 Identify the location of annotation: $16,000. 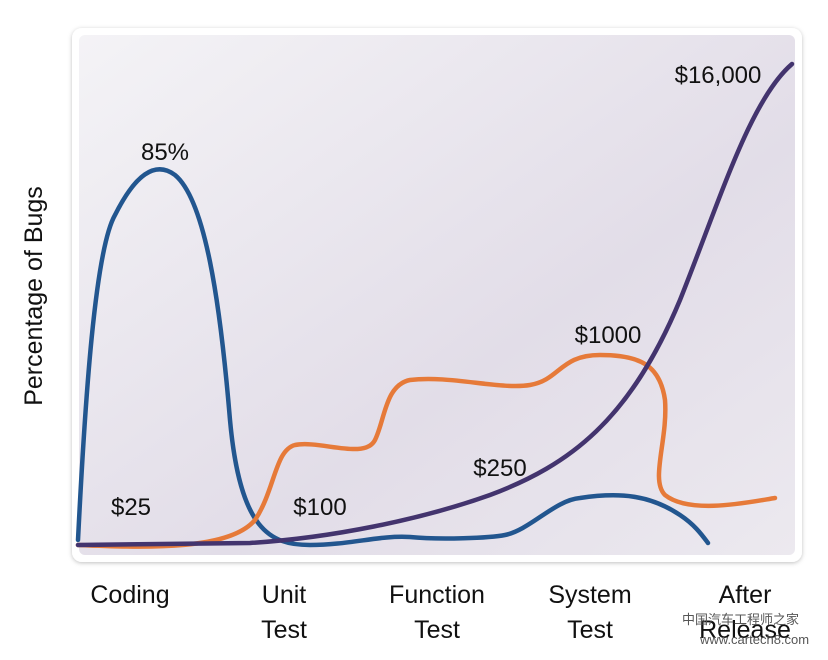
(718, 75).